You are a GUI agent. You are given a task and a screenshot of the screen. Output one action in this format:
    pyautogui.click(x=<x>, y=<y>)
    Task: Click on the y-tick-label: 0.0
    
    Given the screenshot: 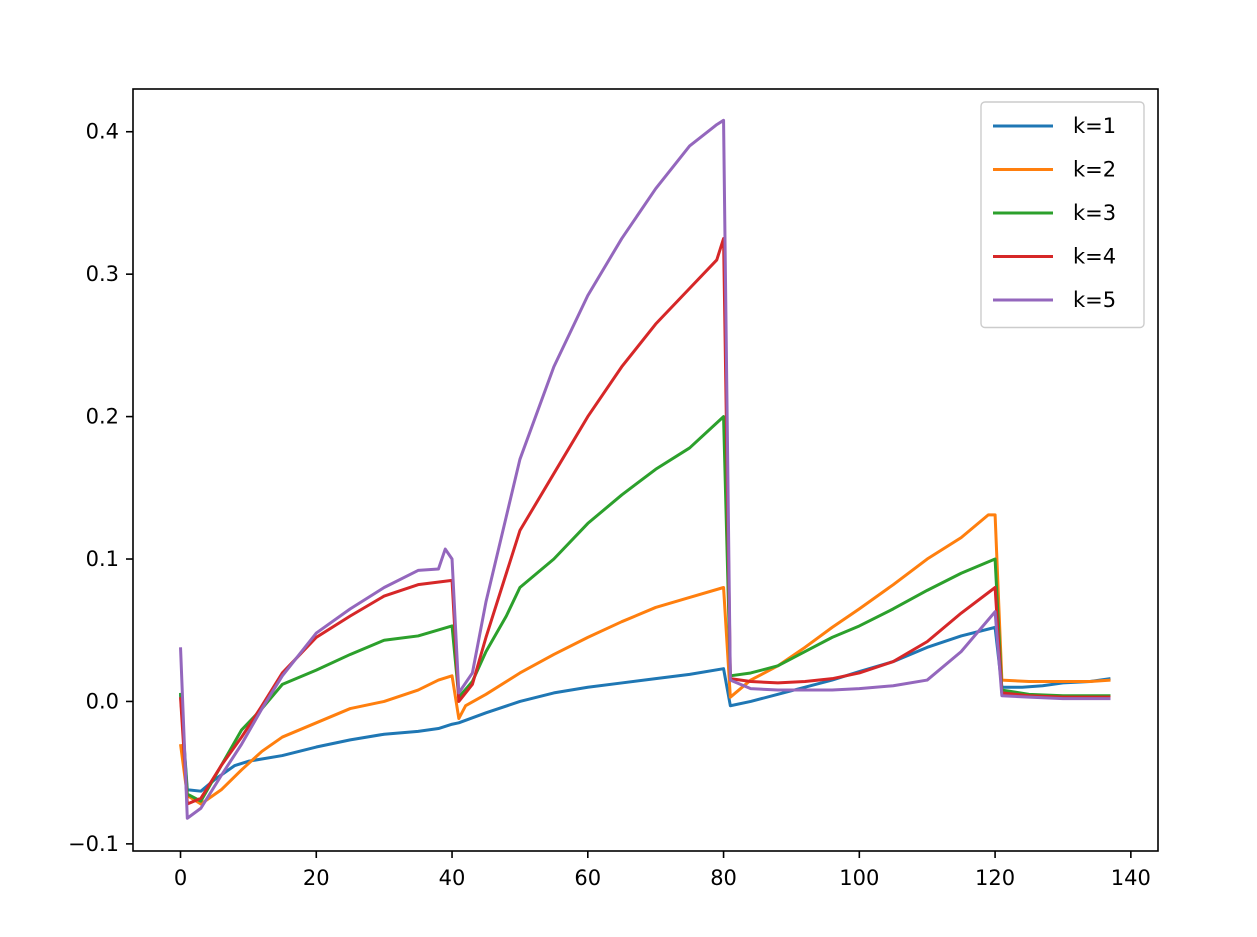 What is the action you would take?
    pyautogui.click(x=102, y=701)
    